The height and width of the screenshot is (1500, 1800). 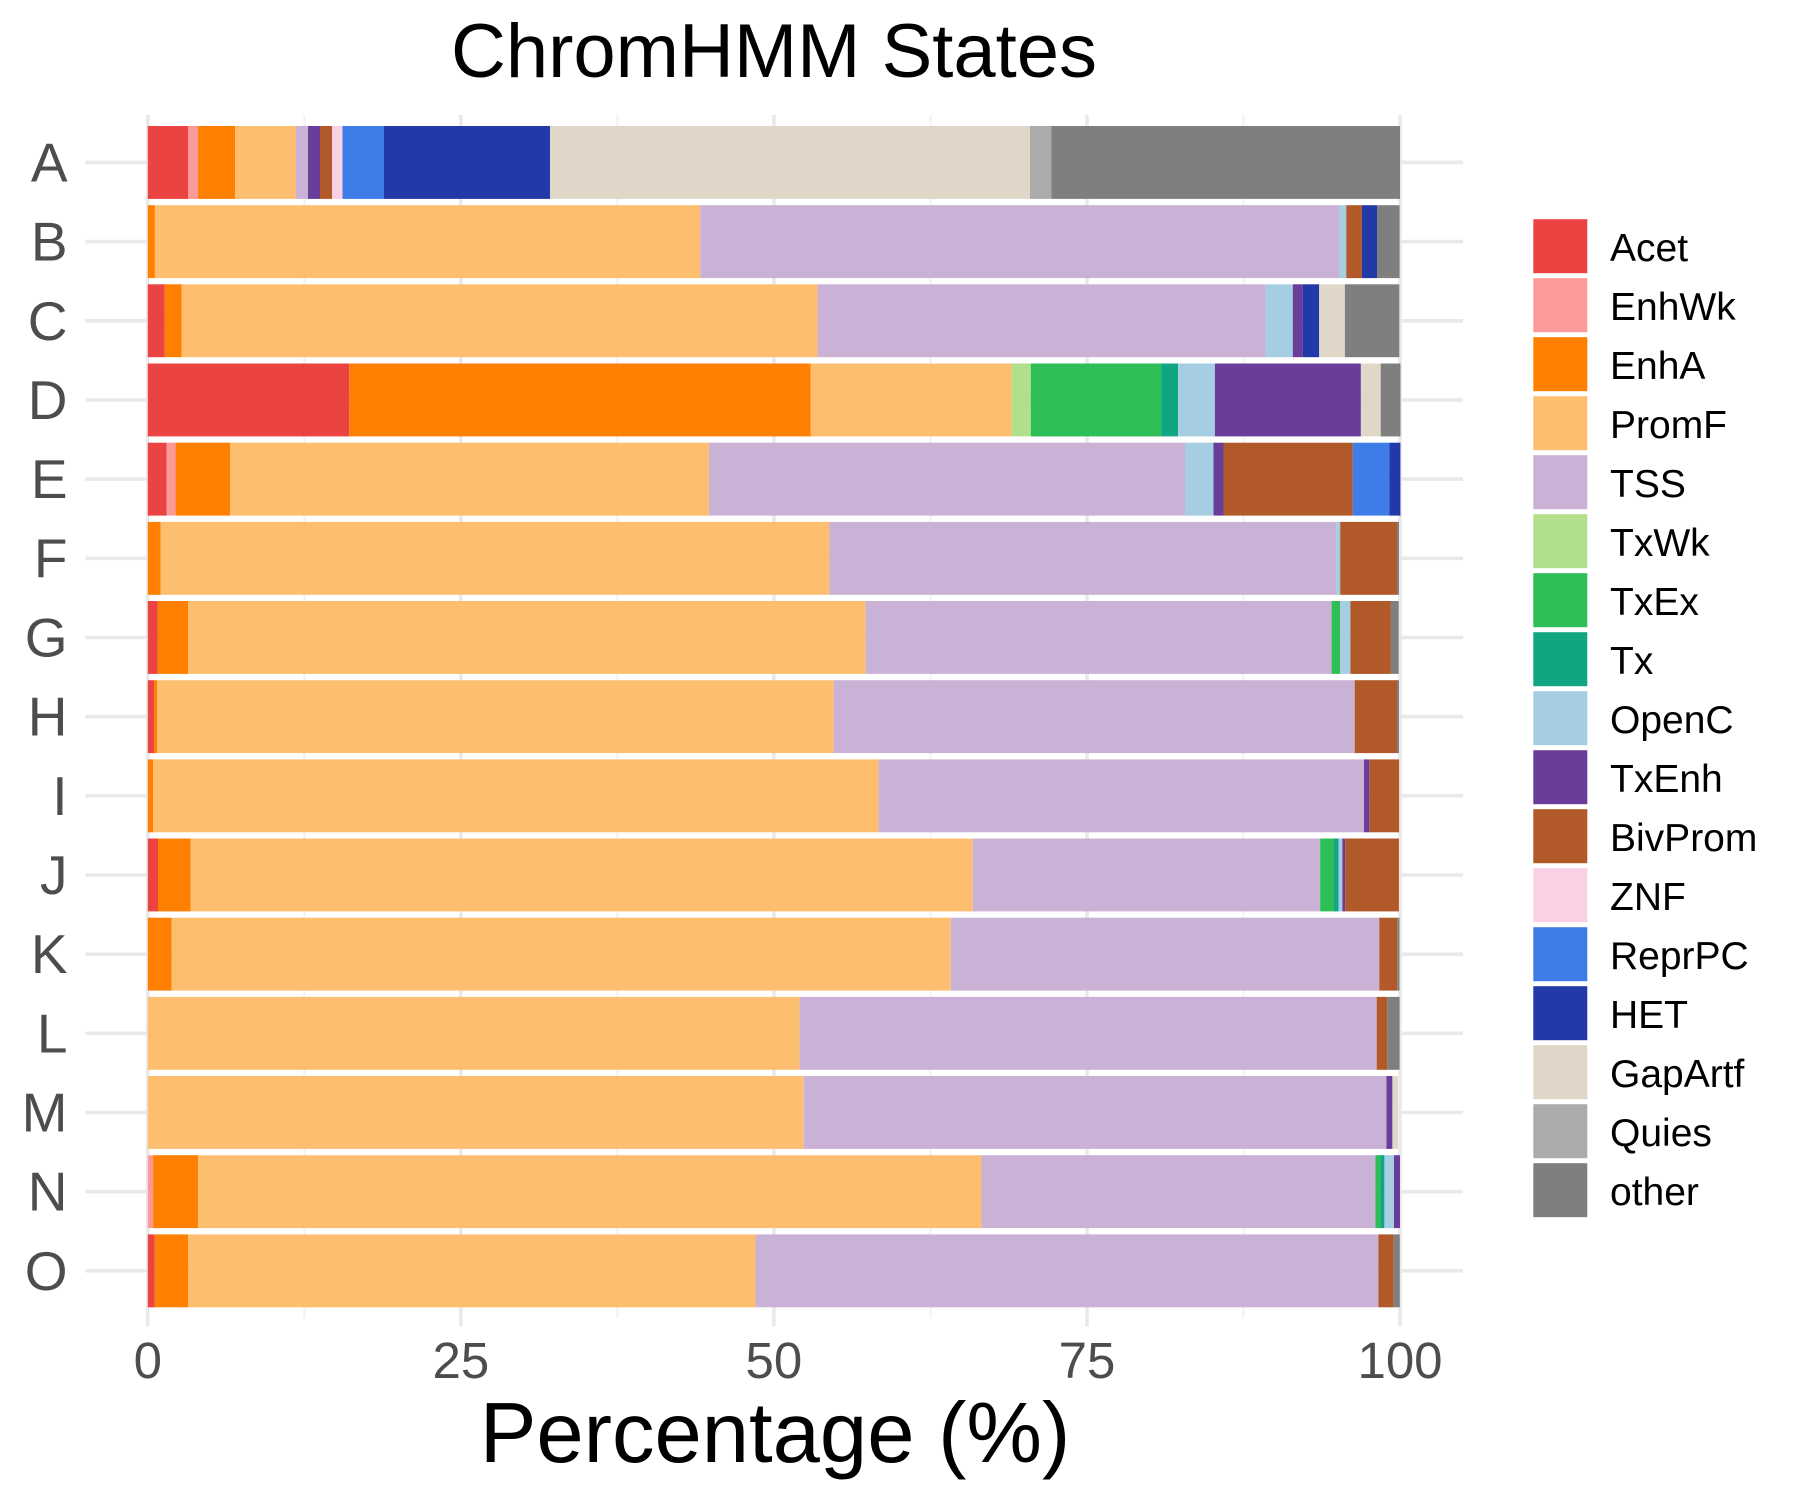 What do you see at coordinates (1660, 543) in the screenshot?
I see `svg-text: TxWk` at bounding box center [1660, 543].